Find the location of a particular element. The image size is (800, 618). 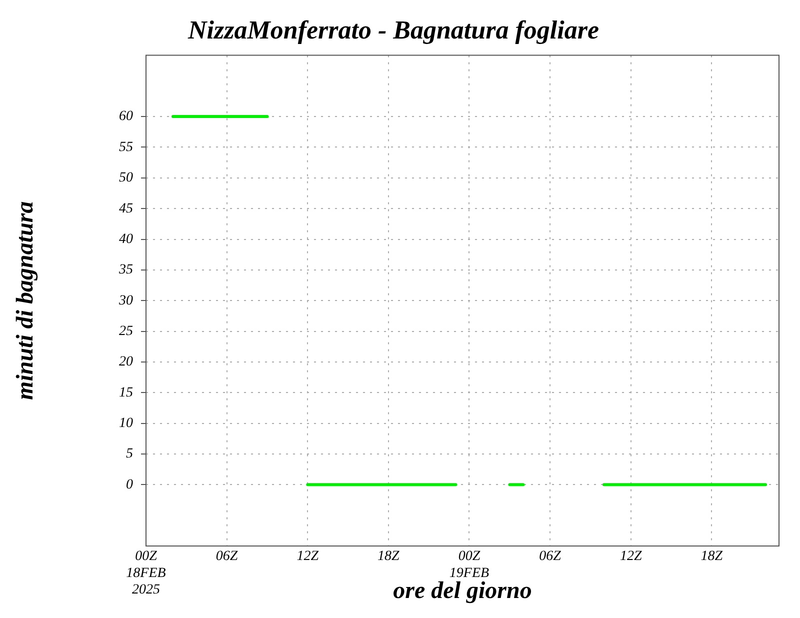

y-tick-label: 60 is located at coordinates (126, 116).